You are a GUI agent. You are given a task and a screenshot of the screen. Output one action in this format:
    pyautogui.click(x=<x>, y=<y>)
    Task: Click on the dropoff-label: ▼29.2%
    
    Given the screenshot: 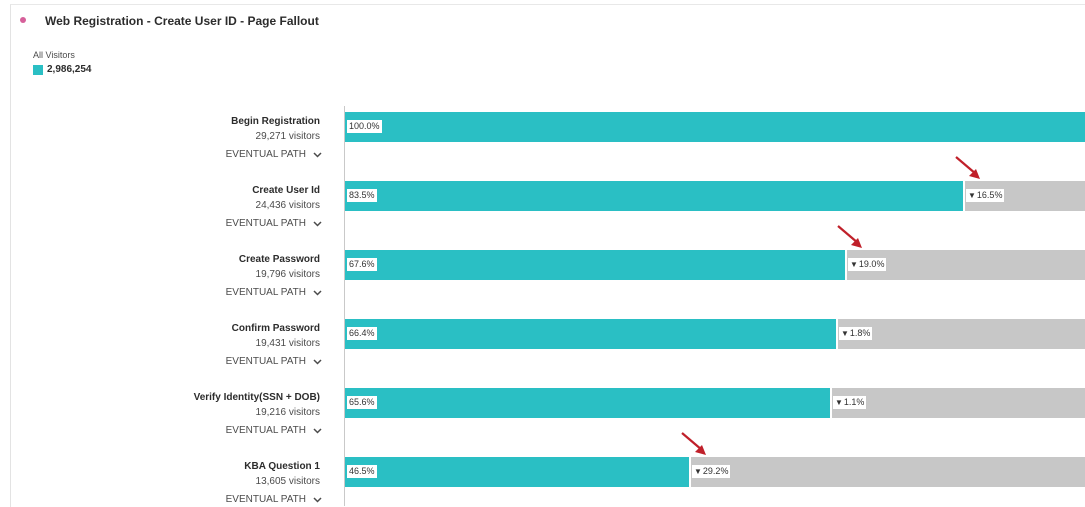 What is the action you would take?
    pyautogui.click(x=711, y=471)
    